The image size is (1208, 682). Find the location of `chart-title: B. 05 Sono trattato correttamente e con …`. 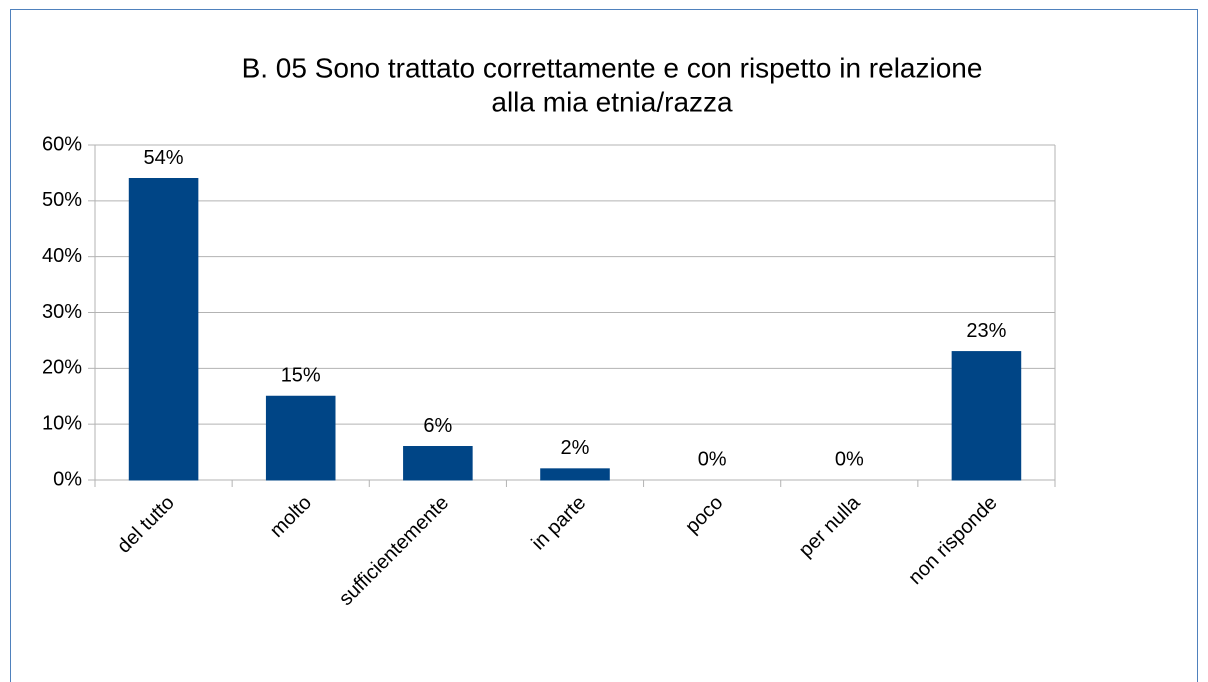

chart-title: B. 05 Sono trattato correttamente e con … is located at coordinates (612, 67).